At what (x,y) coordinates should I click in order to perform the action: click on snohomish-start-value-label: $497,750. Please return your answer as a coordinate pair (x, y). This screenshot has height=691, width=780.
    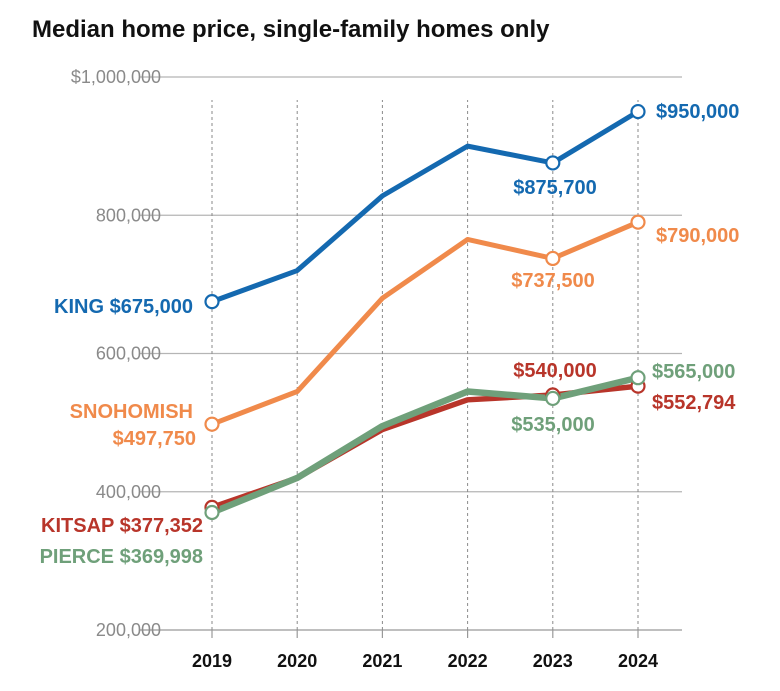
    Looking at the image, I should click on (154, 439).